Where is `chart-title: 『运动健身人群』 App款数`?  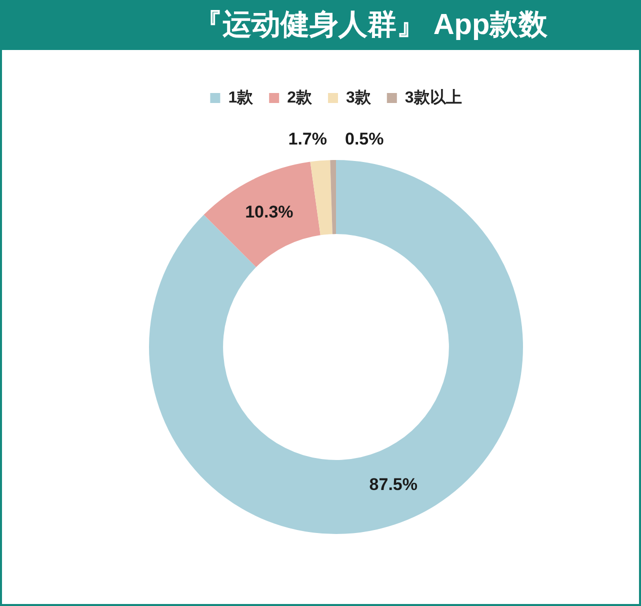
chart-title: 『运动健身人群』 App款数 is located at coordinates (370, 25).